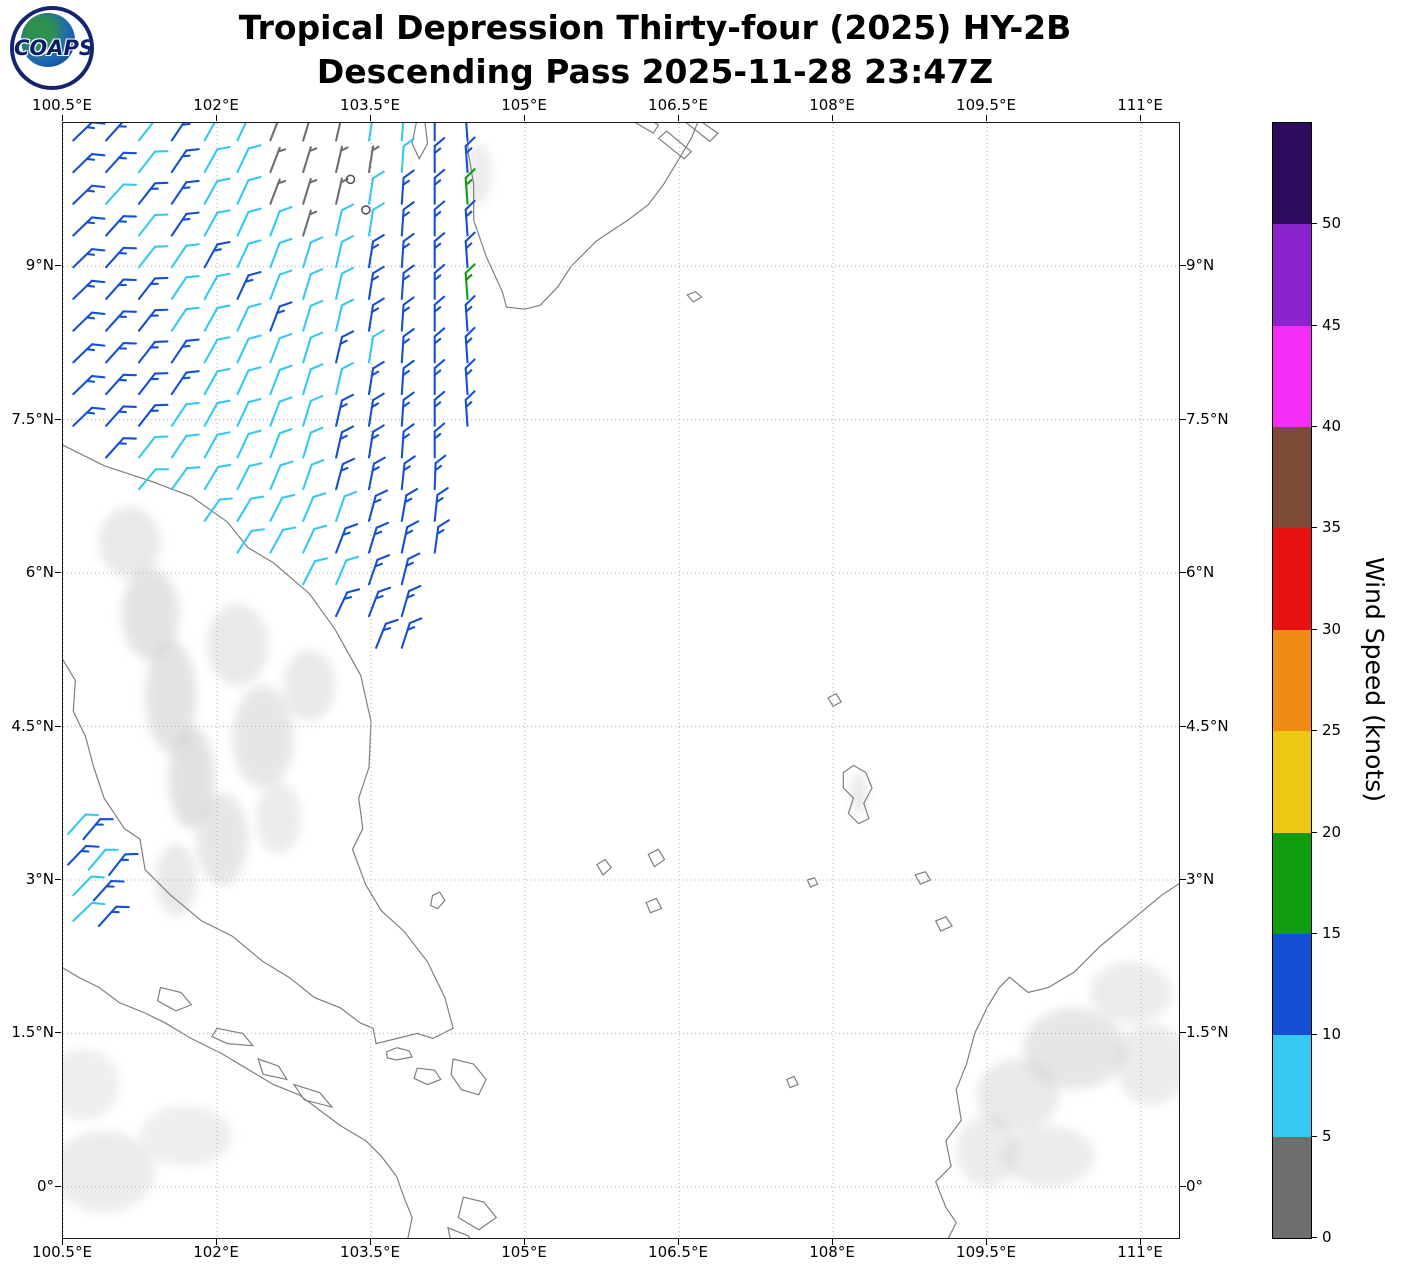  What do you see at coordinates (32, 418) in the screenshot?
I see `lat-tick-label-left: 7.5°N` at bounding box center [32, 418].